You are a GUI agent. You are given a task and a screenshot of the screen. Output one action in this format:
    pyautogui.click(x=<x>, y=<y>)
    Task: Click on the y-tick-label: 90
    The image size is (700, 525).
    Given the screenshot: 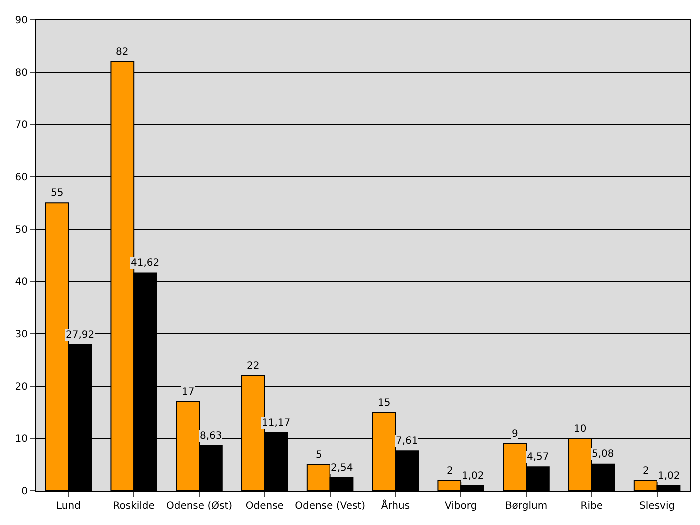 What is the action you would take?
    pyautogui.click(x=21, y=21)
    